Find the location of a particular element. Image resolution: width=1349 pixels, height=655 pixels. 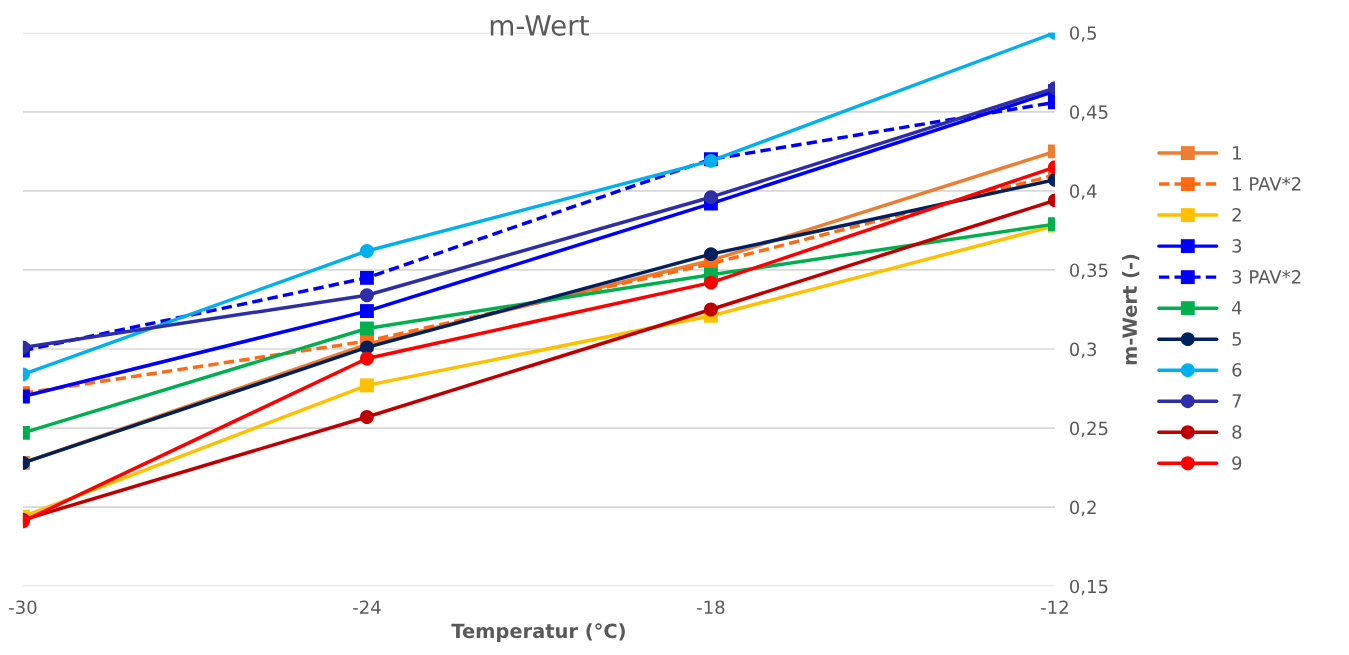

legend-label: 6 is located at coordinates (1237, 370).